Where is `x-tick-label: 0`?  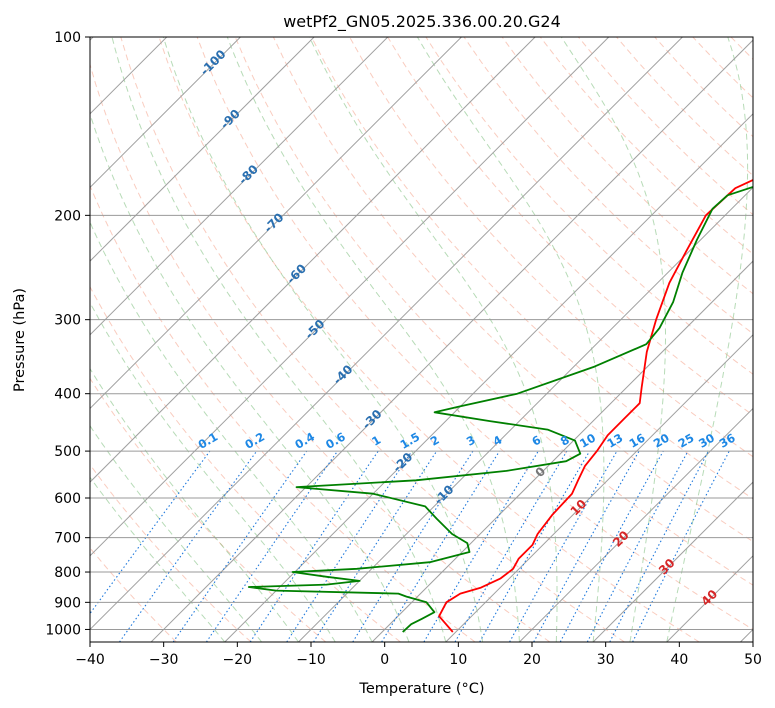 x-tick-label: 0 is located at coordinates (384, 660).